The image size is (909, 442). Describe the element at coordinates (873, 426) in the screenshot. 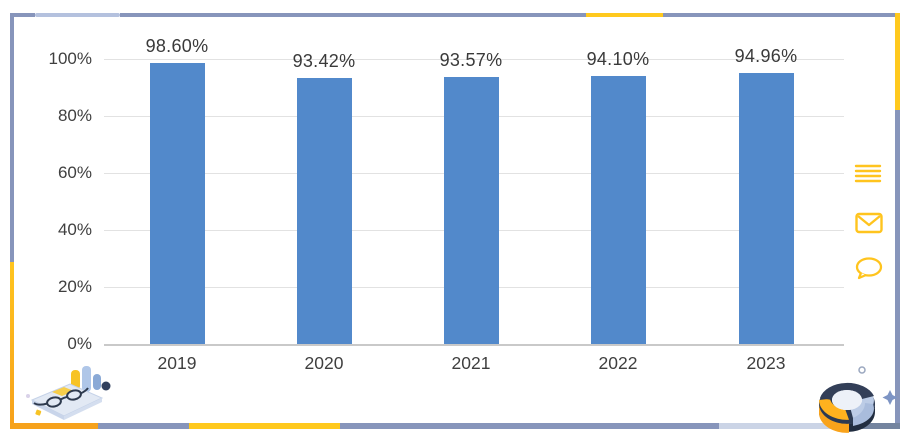

I see `frame-bottom-dark` at that location.